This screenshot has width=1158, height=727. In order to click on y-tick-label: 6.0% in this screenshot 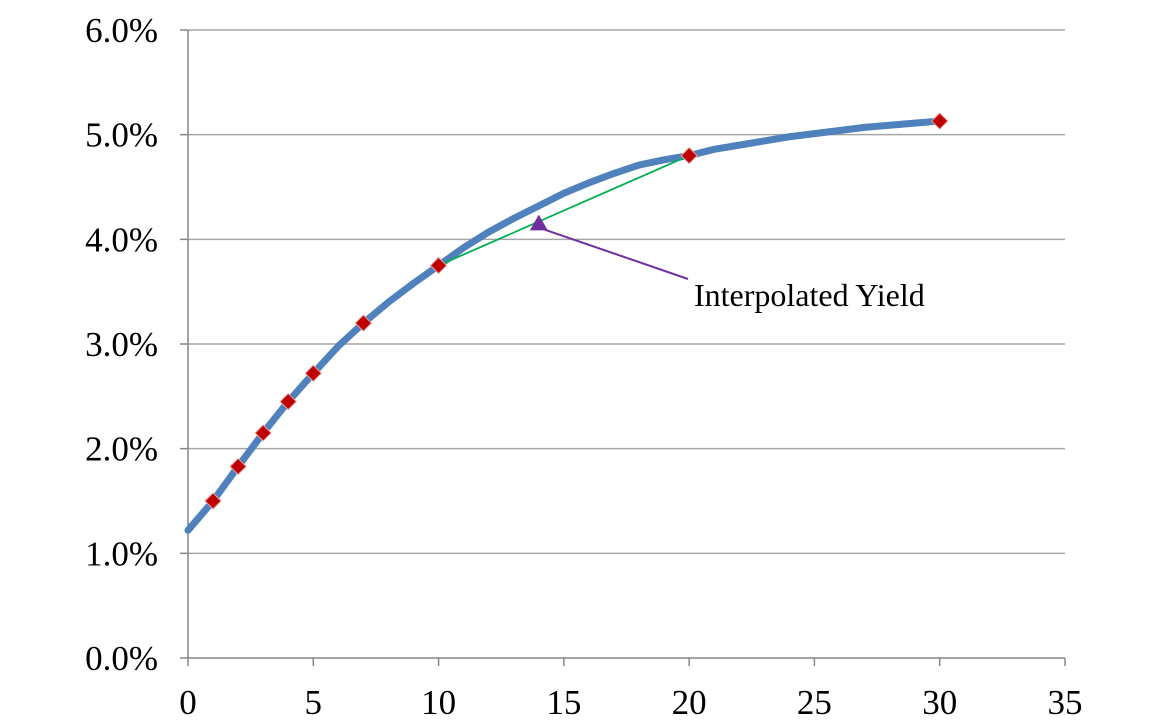, I will do `click(121, 30)`.